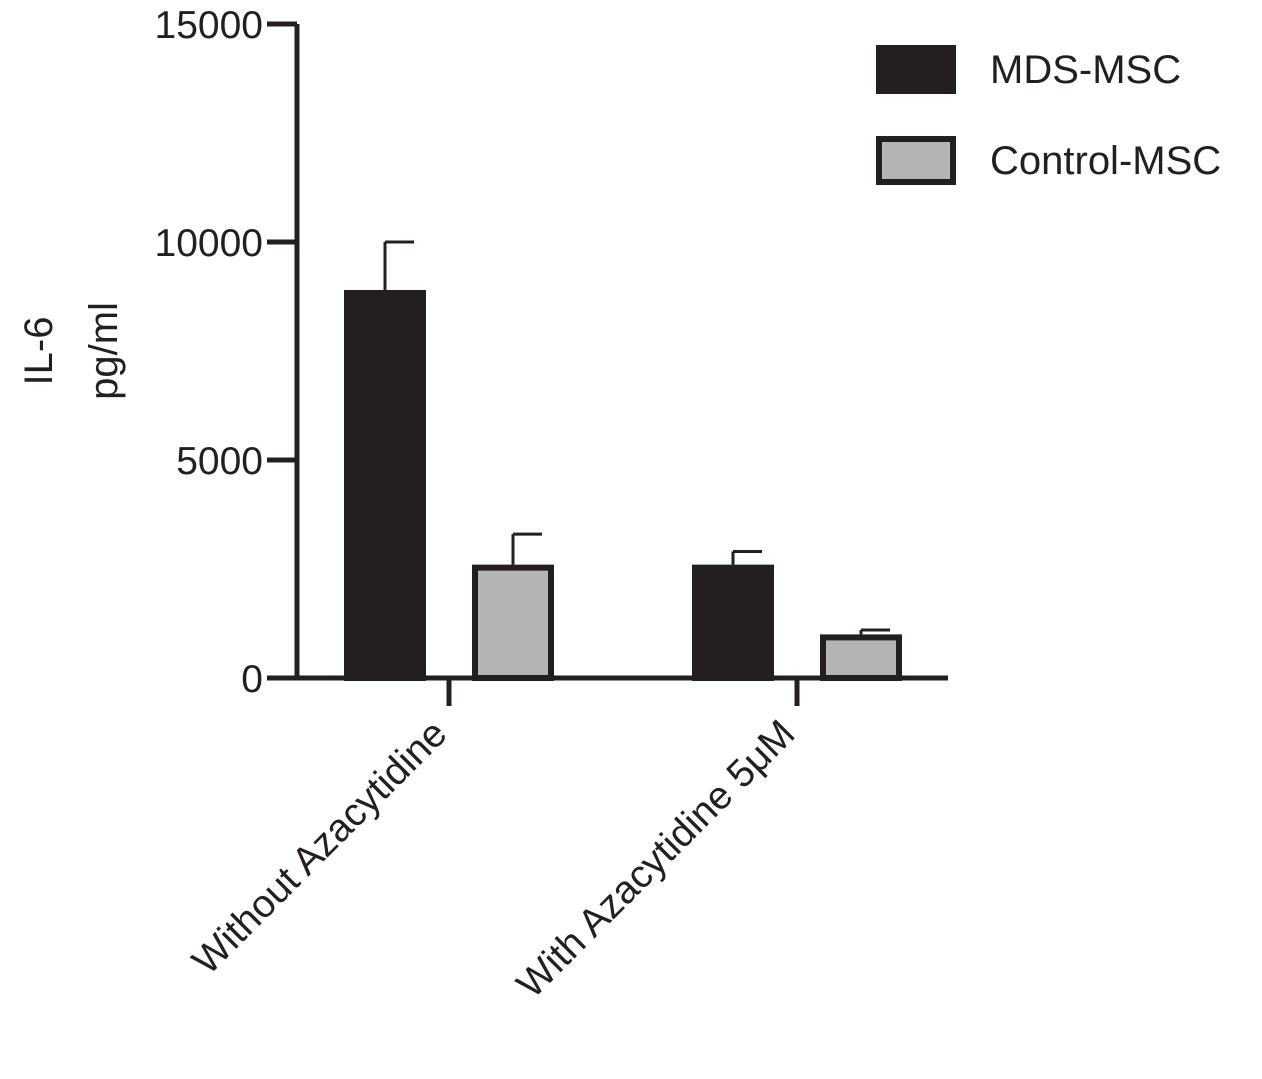 The height and width of the screenshot is (1079, 1262). Describe the element at coordinates (319, 847) in the screenshot. I see `x-category-label: Without Azacytidine` at that location.